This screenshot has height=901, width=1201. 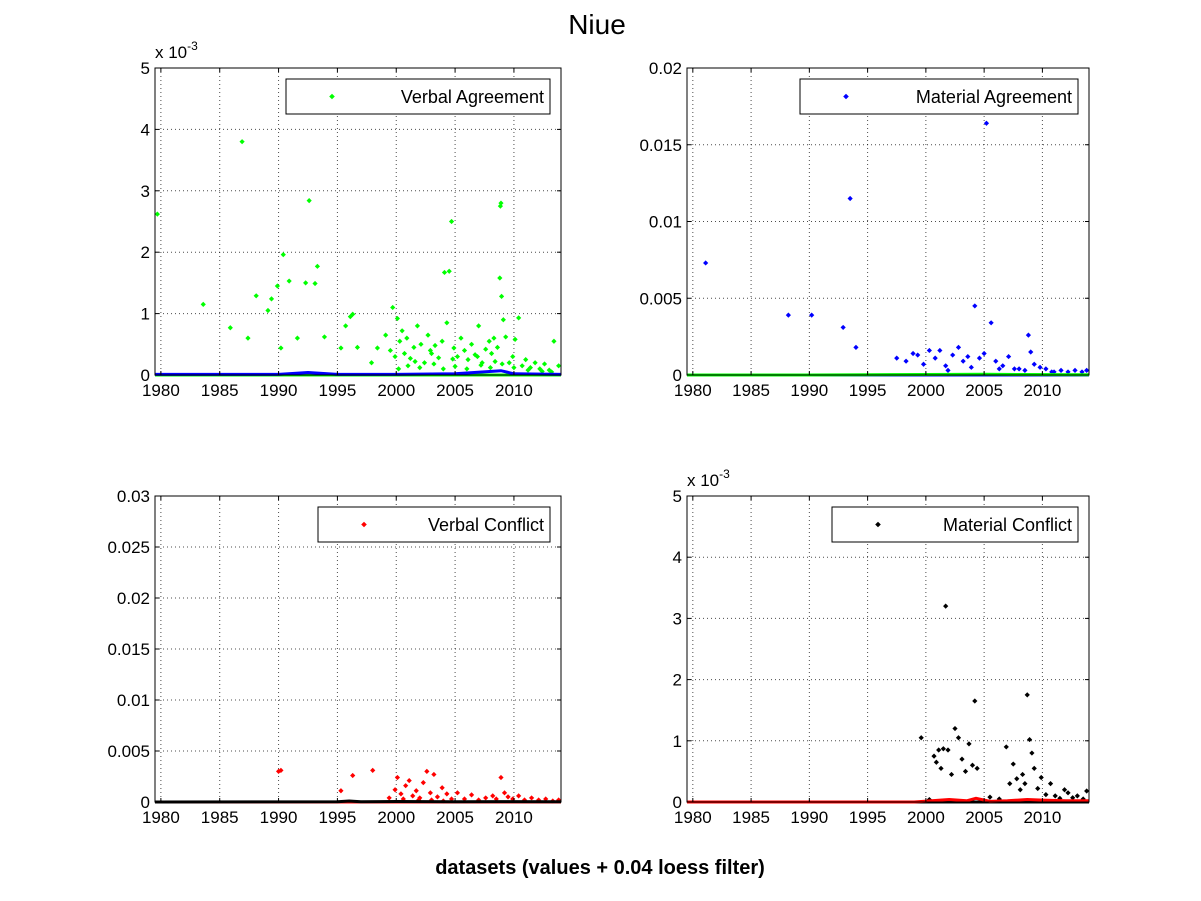 I want to click on figure-title: Niue, so click(x=597, y=24).